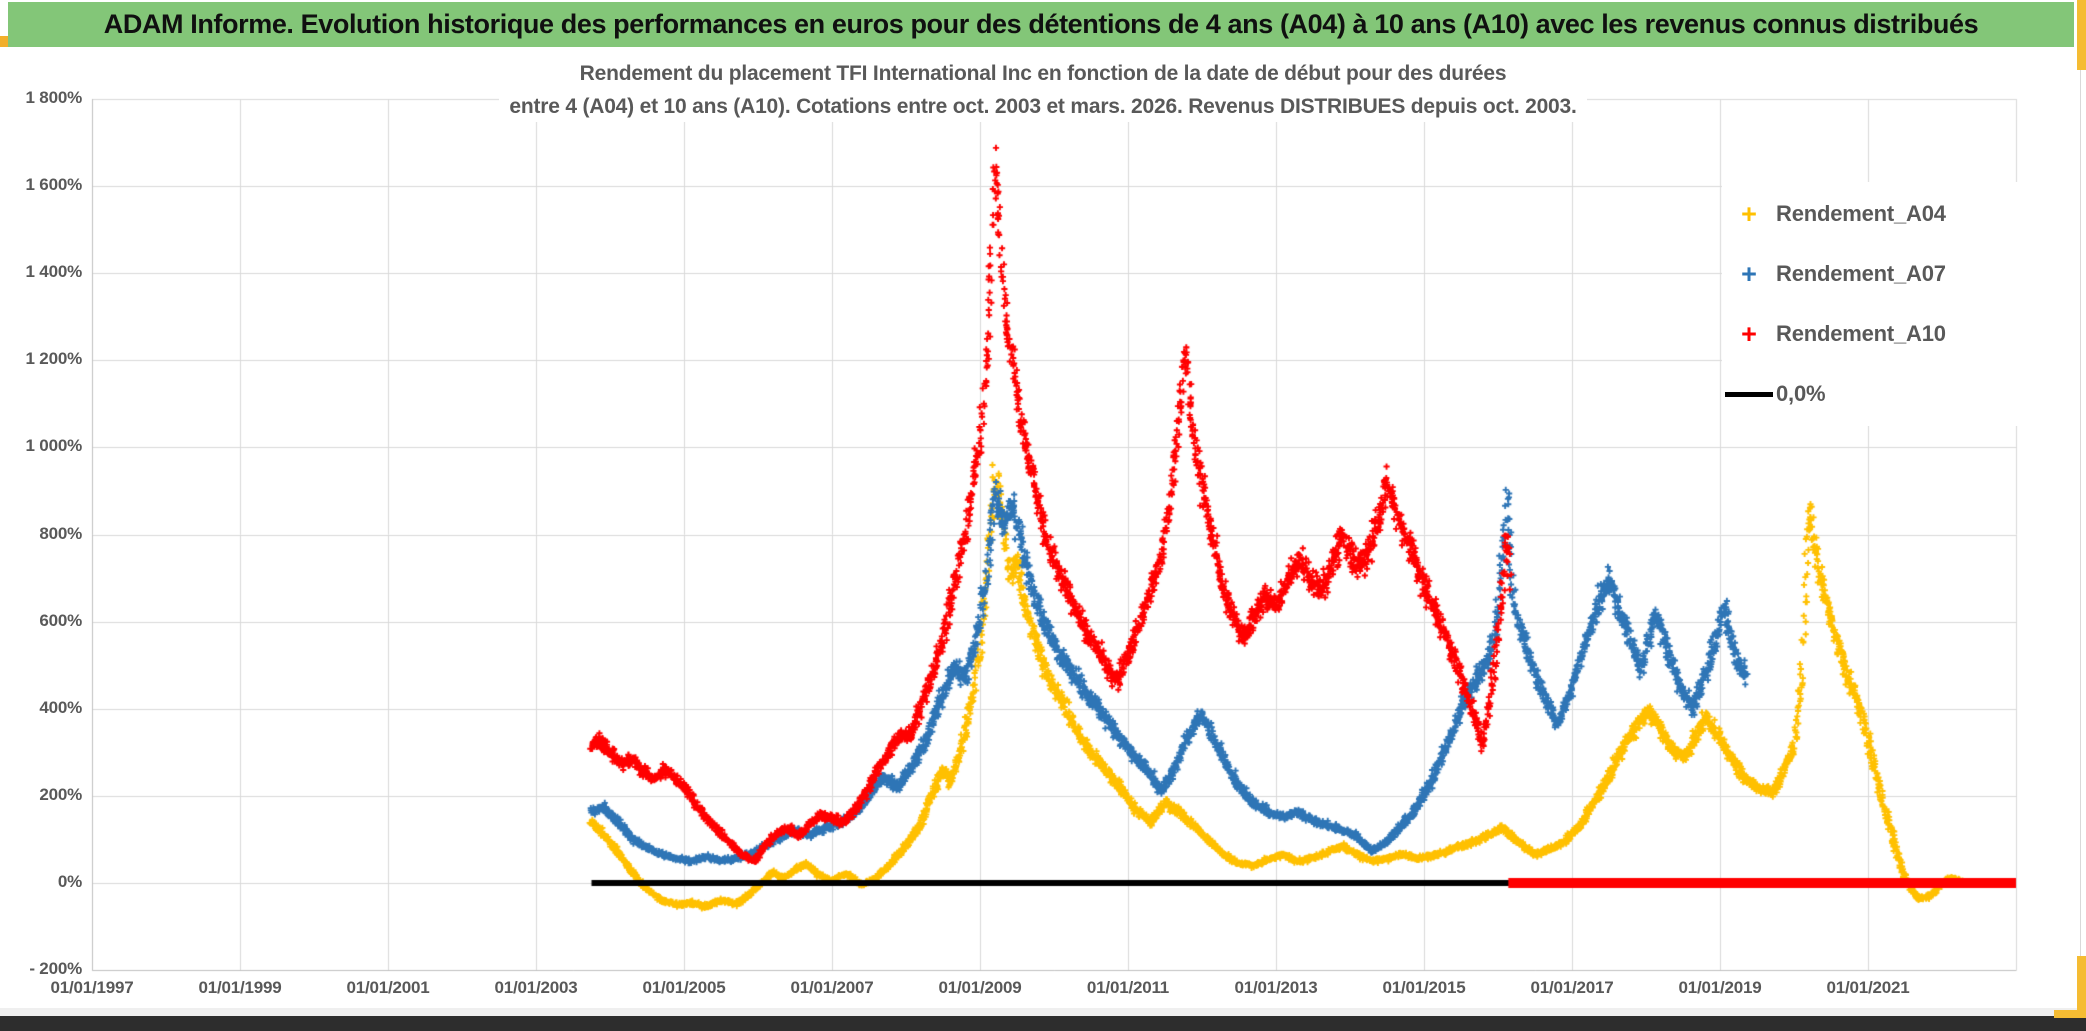  What do you see at coordinates (1861, 273) in the screenshot?
I see `legend-label: Rendement_A07` at bounding box center [1861, 273].